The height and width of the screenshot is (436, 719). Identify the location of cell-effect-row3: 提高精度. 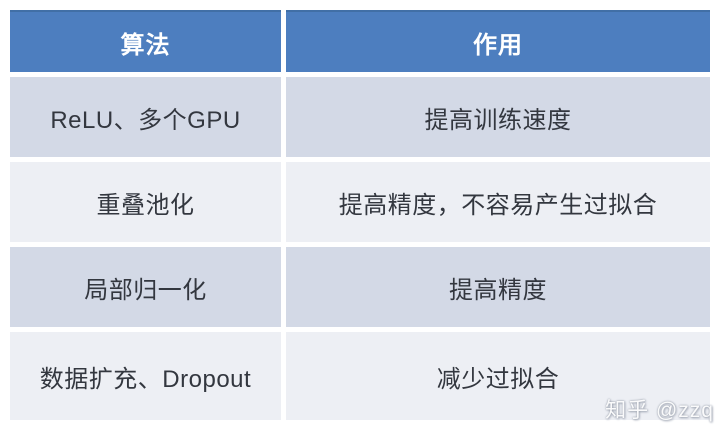
(498, 287).